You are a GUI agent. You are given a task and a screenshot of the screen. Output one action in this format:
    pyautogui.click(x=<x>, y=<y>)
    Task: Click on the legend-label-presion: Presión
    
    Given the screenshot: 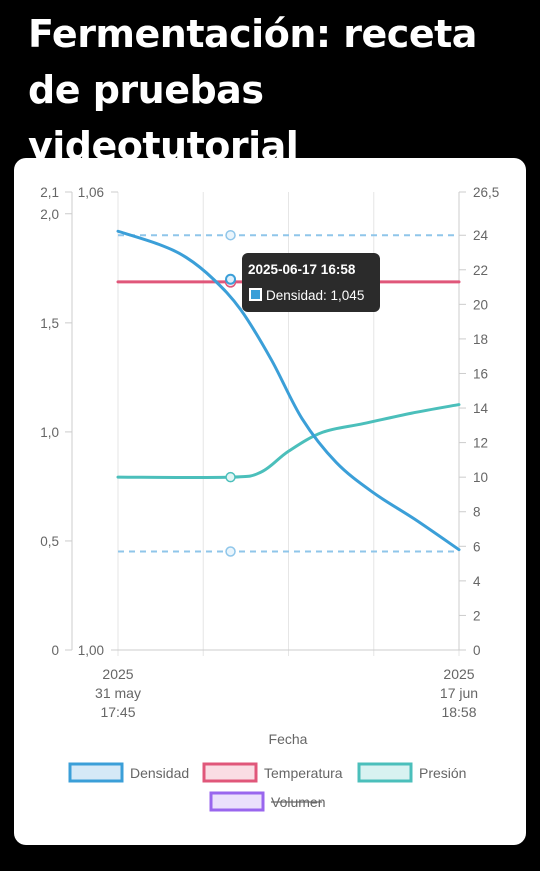 What is the action you would take?
    pyautogui.click(x=442, y=773)
    